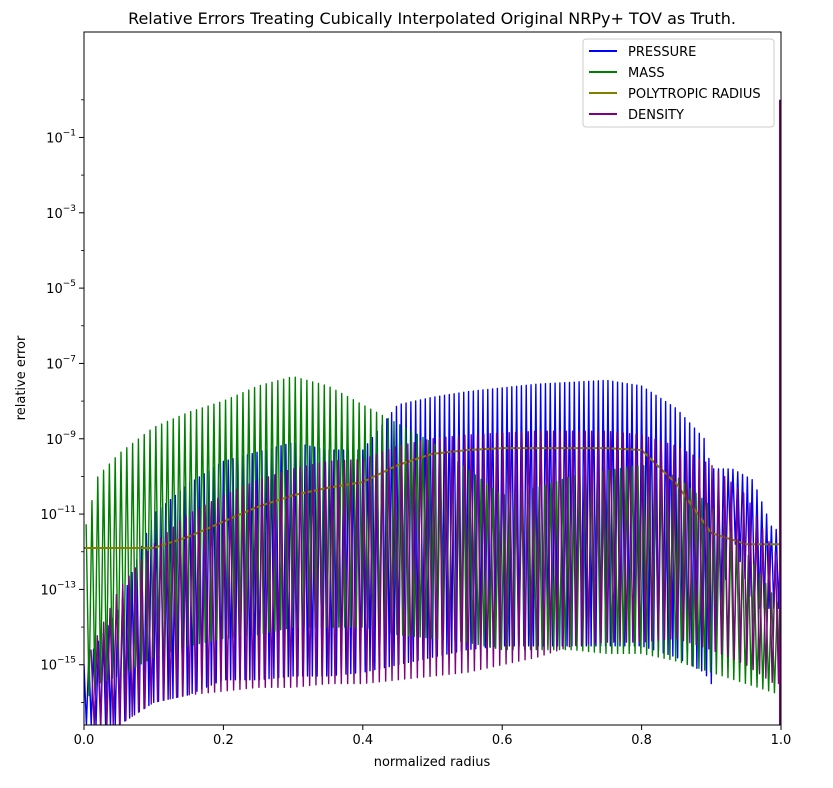 The image size is (833, 788). Describe the element at coordinates (66, 661) in the screenshot. I see `y-tick-exponent: −15` at that location.